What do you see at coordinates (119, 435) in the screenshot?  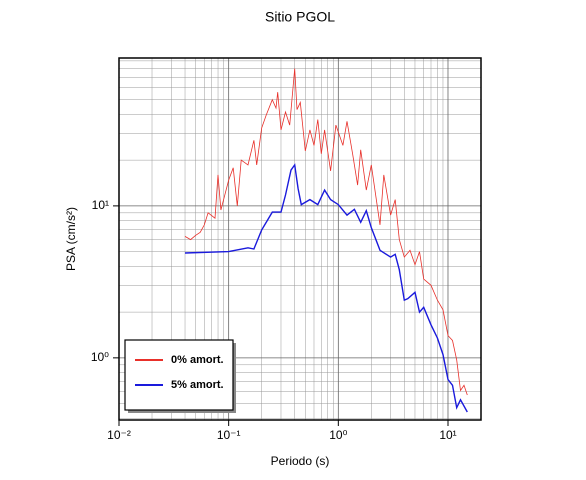 I see `x-tick-label: 10⁻²` at bounding box center [119, 435].